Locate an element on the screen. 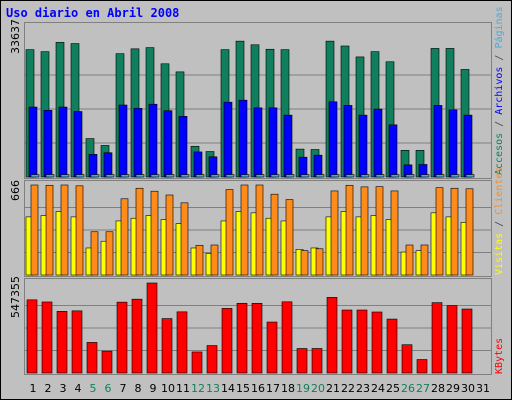 The width and height of the screenshot is (512, 400). accesses-side-legend: Accesos / Archivos / Páginas is located at coordinates (499, 90).